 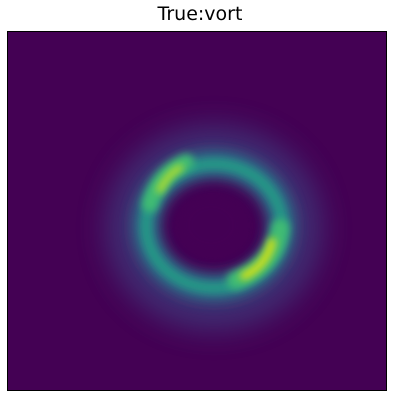 What do you see at coordinates (170, 179) in the screenshot?
I see `upper-left-hotspot` at bounding box center [170, 179].